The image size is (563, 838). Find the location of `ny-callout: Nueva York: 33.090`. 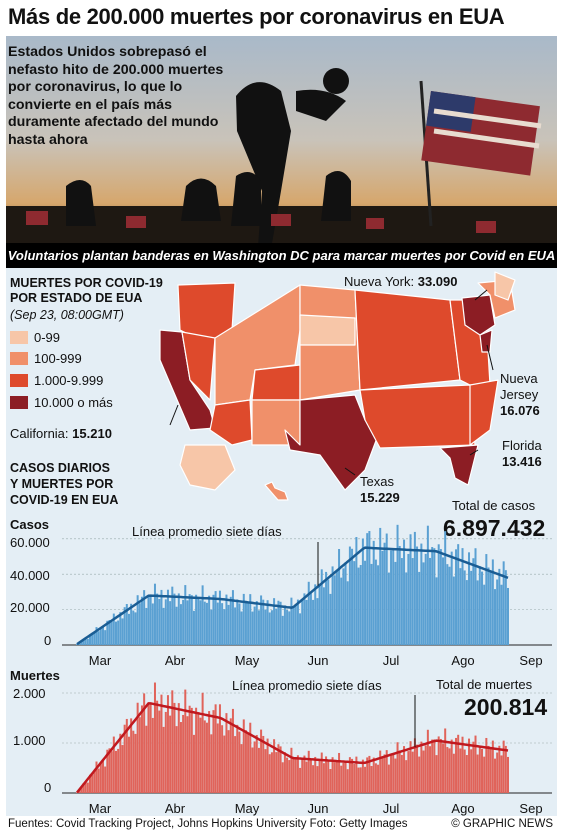

ny-callout: Nueva York: 33.090 is located at coordinates (401, 282).